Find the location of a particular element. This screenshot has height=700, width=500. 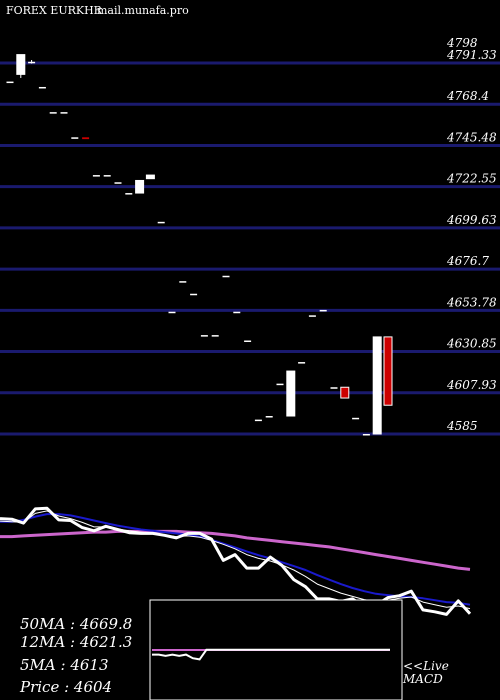

site-name: mail.munafa.pro is located at coordinates (143, 10).